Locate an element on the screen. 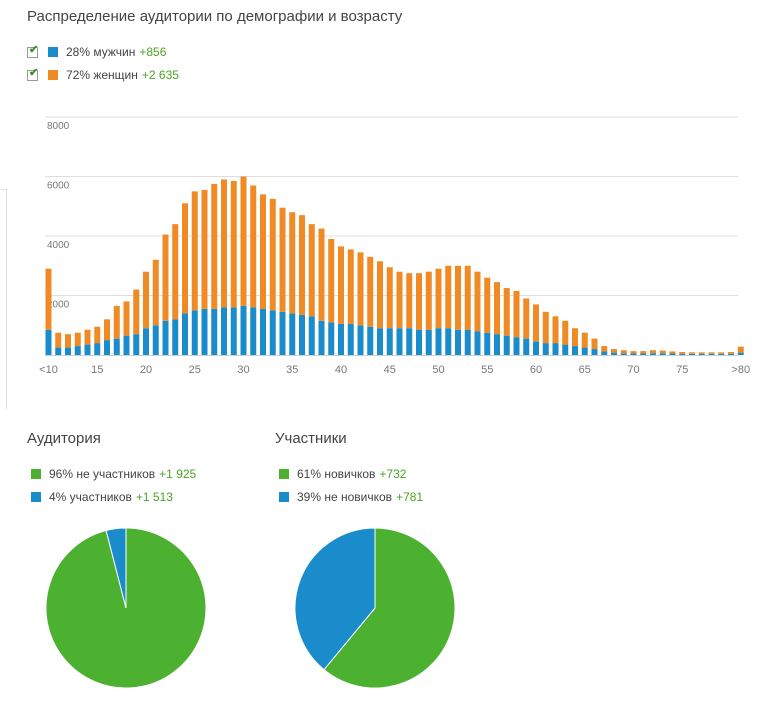  legend-item-male: ✔ 28% мужчин +856 is located at coordinates (96, 52).